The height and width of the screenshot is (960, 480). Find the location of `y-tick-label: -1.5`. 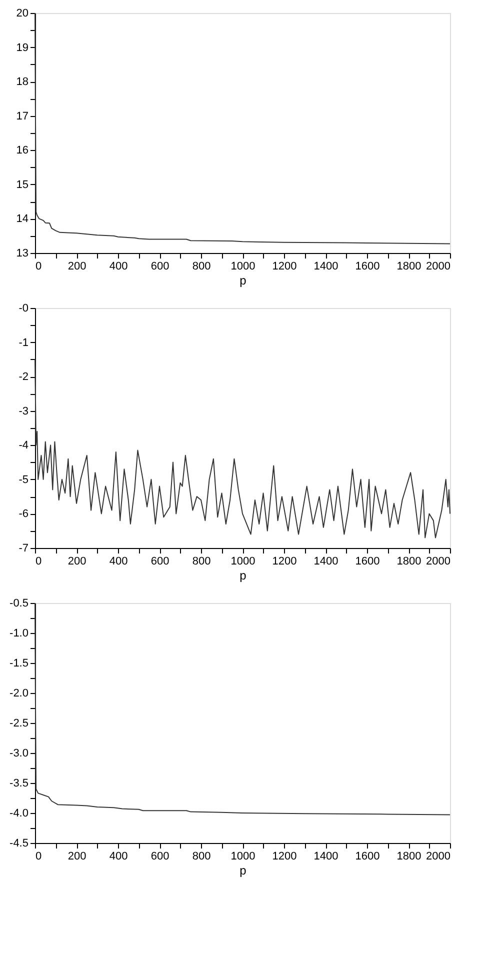

y-tick-label: -1.5 is located at coordinates (19, 664).